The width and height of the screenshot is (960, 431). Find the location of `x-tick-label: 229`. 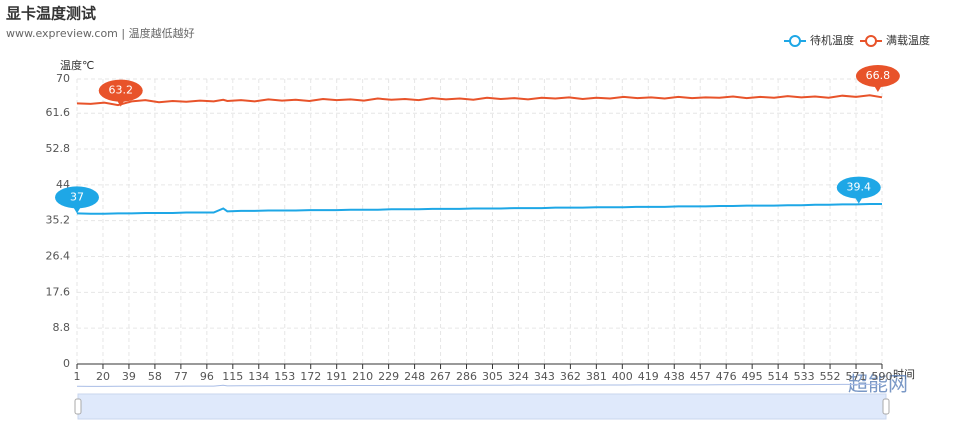

x-tick-label: 229 is located at coordinates (388, 376).